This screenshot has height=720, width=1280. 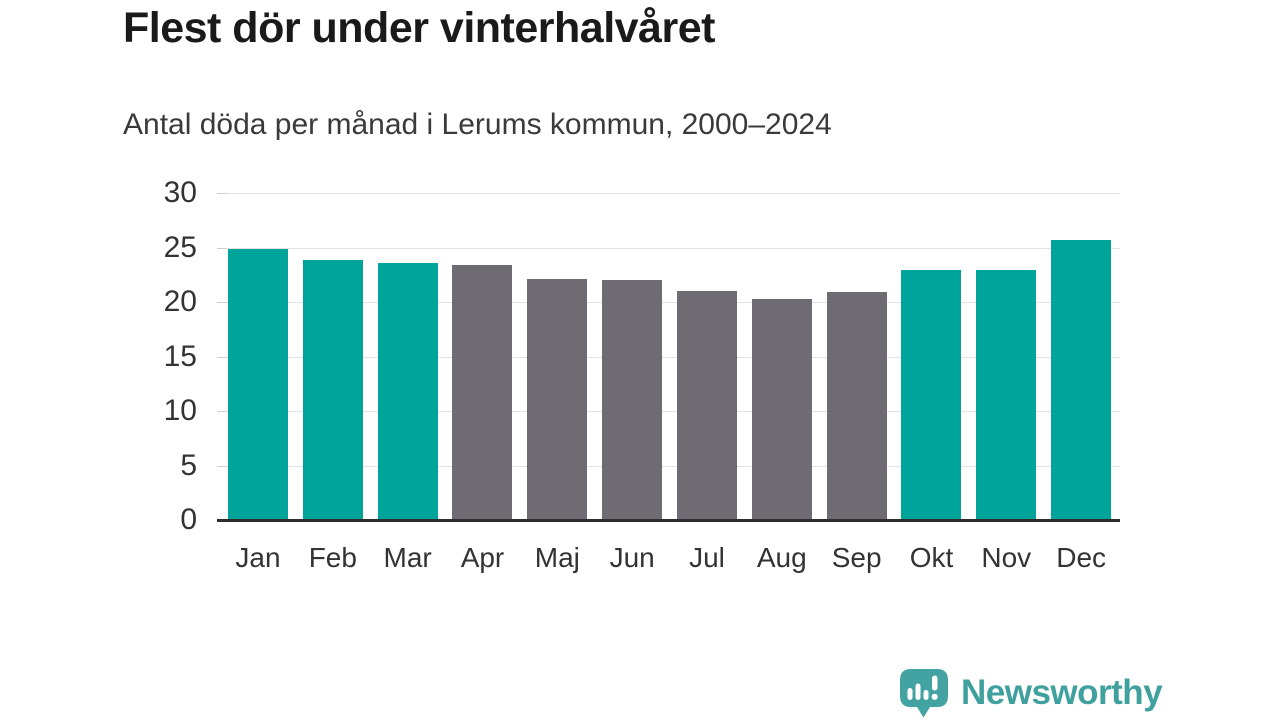 I want to click on x-tick-label-jul: Jul, so click(x=707, y=557).